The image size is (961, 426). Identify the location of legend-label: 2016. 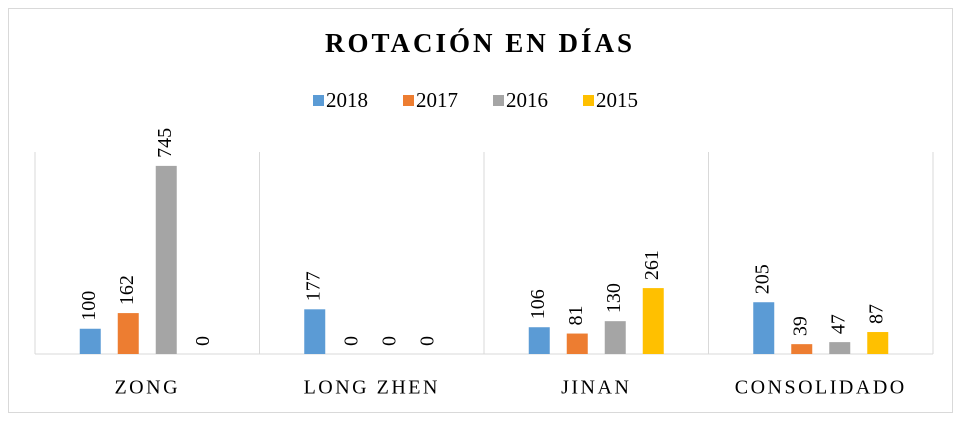
(527, 100).